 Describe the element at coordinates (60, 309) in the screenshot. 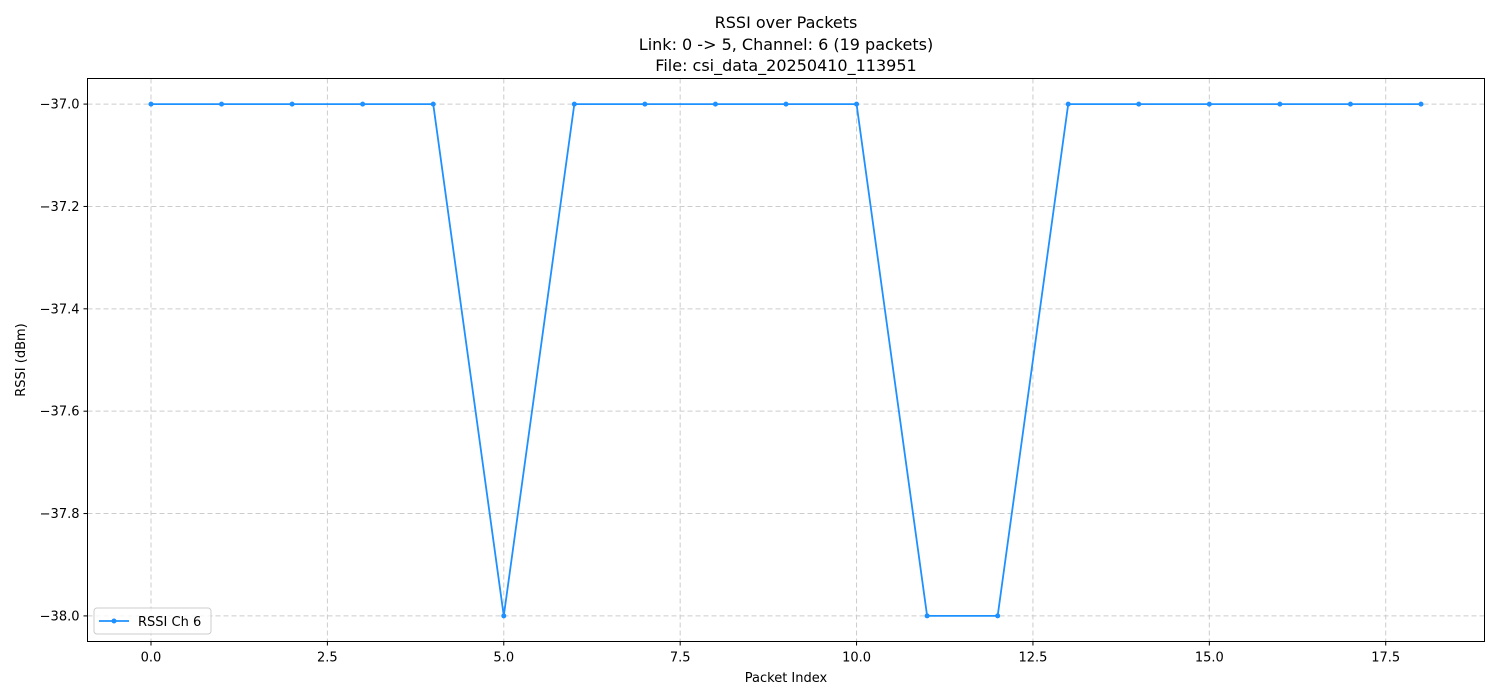

I see `y-tick-label: −37.4` at that location.